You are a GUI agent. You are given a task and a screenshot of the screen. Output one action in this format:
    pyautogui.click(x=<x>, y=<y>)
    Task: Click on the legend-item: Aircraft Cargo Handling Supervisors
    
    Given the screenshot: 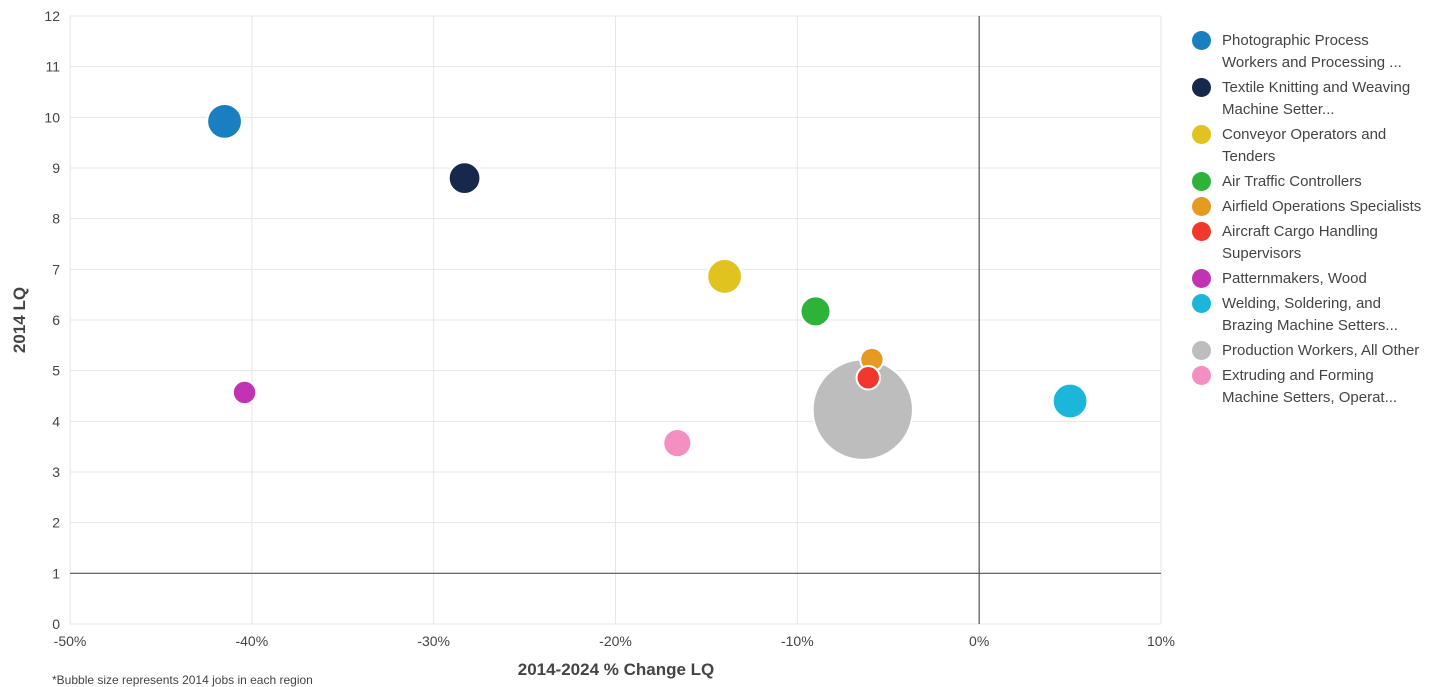 What is the action you would take?
    pyautogui.click(x=1312, y=243)
    